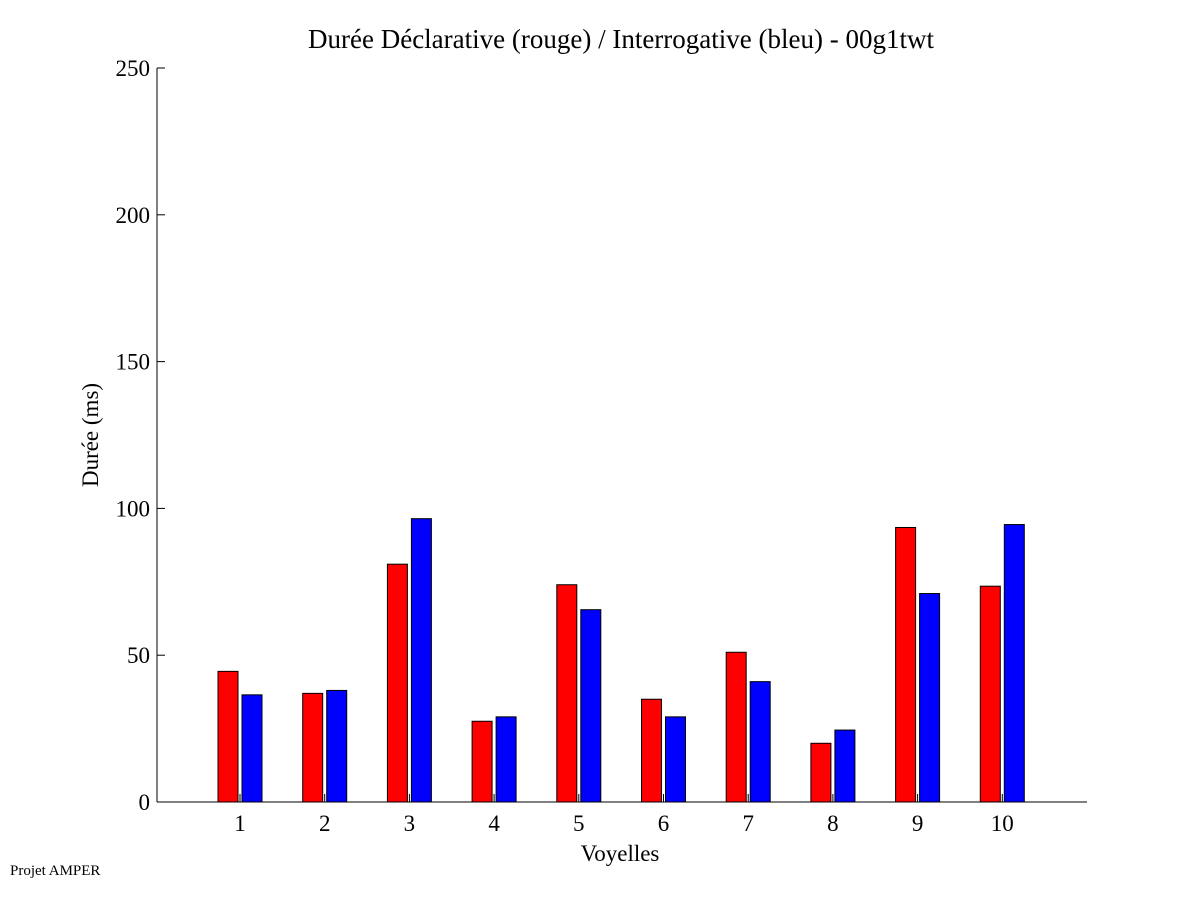  What do you see at coordinates (55, 871) in the screenshot?
I see `footer-credit: Projet AMPER` at bounding box center [55, 871].